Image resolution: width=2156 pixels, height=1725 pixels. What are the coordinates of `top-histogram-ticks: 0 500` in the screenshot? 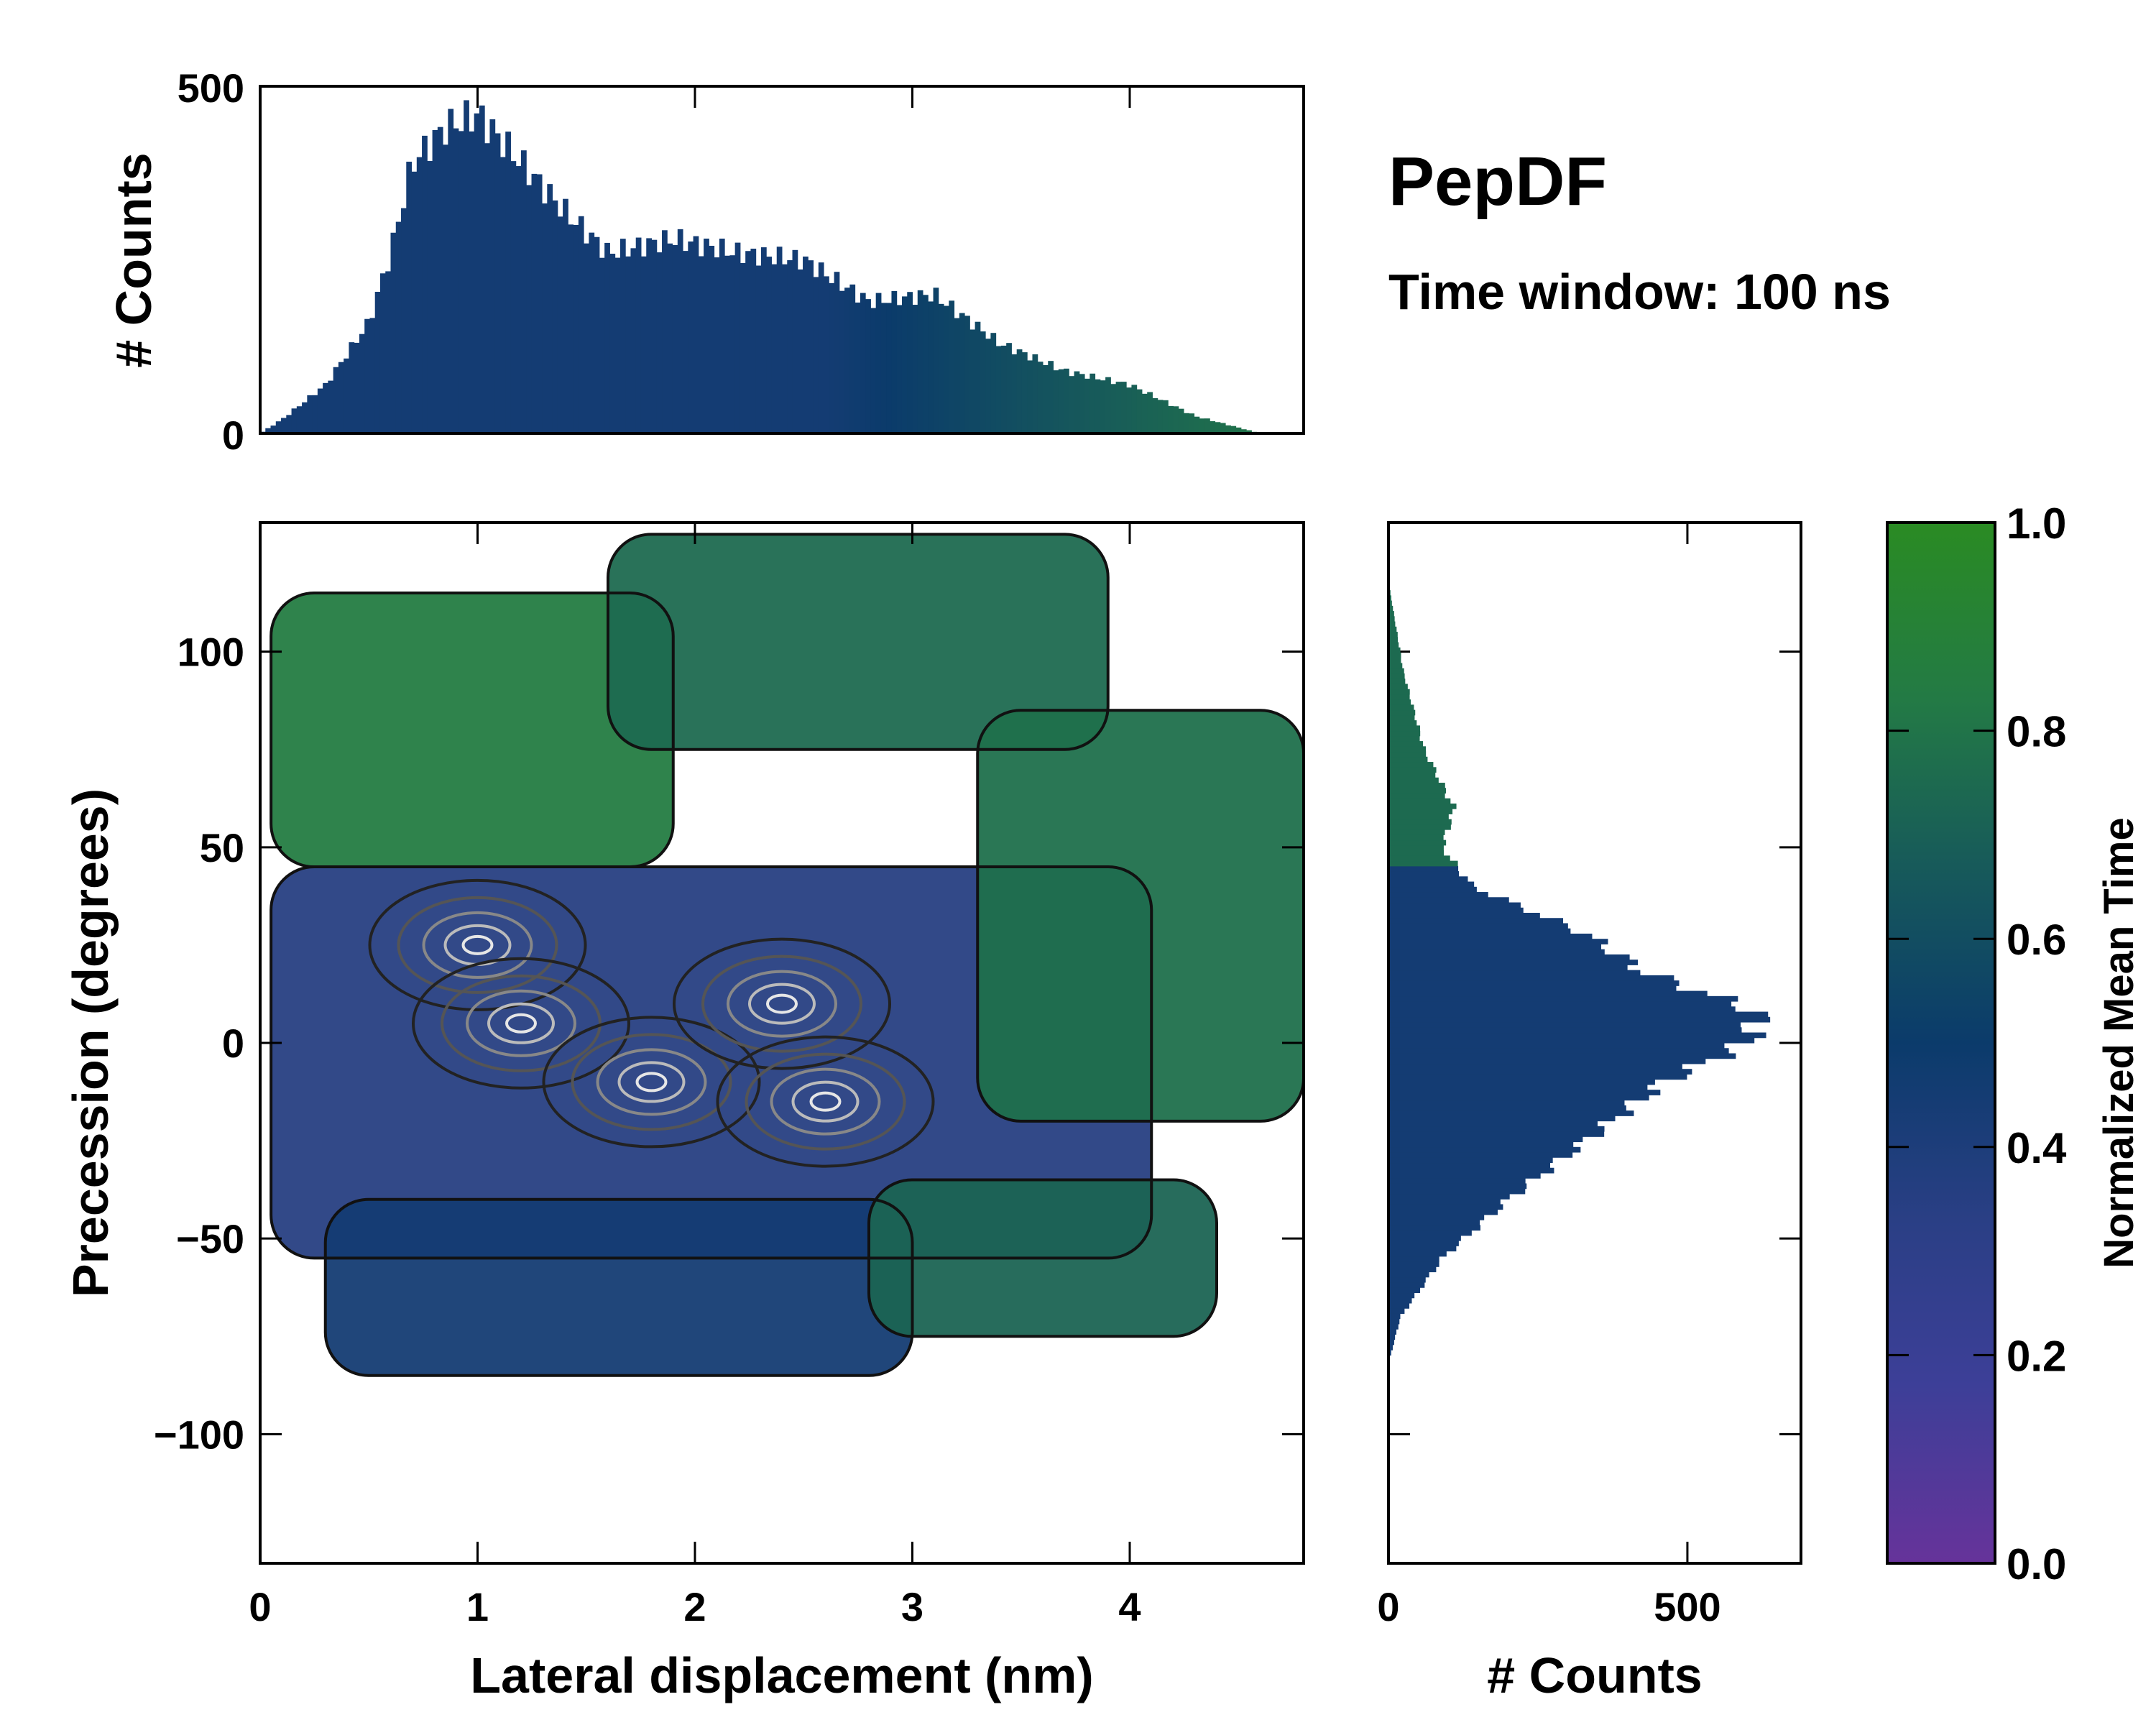 It's located at (741, 261).